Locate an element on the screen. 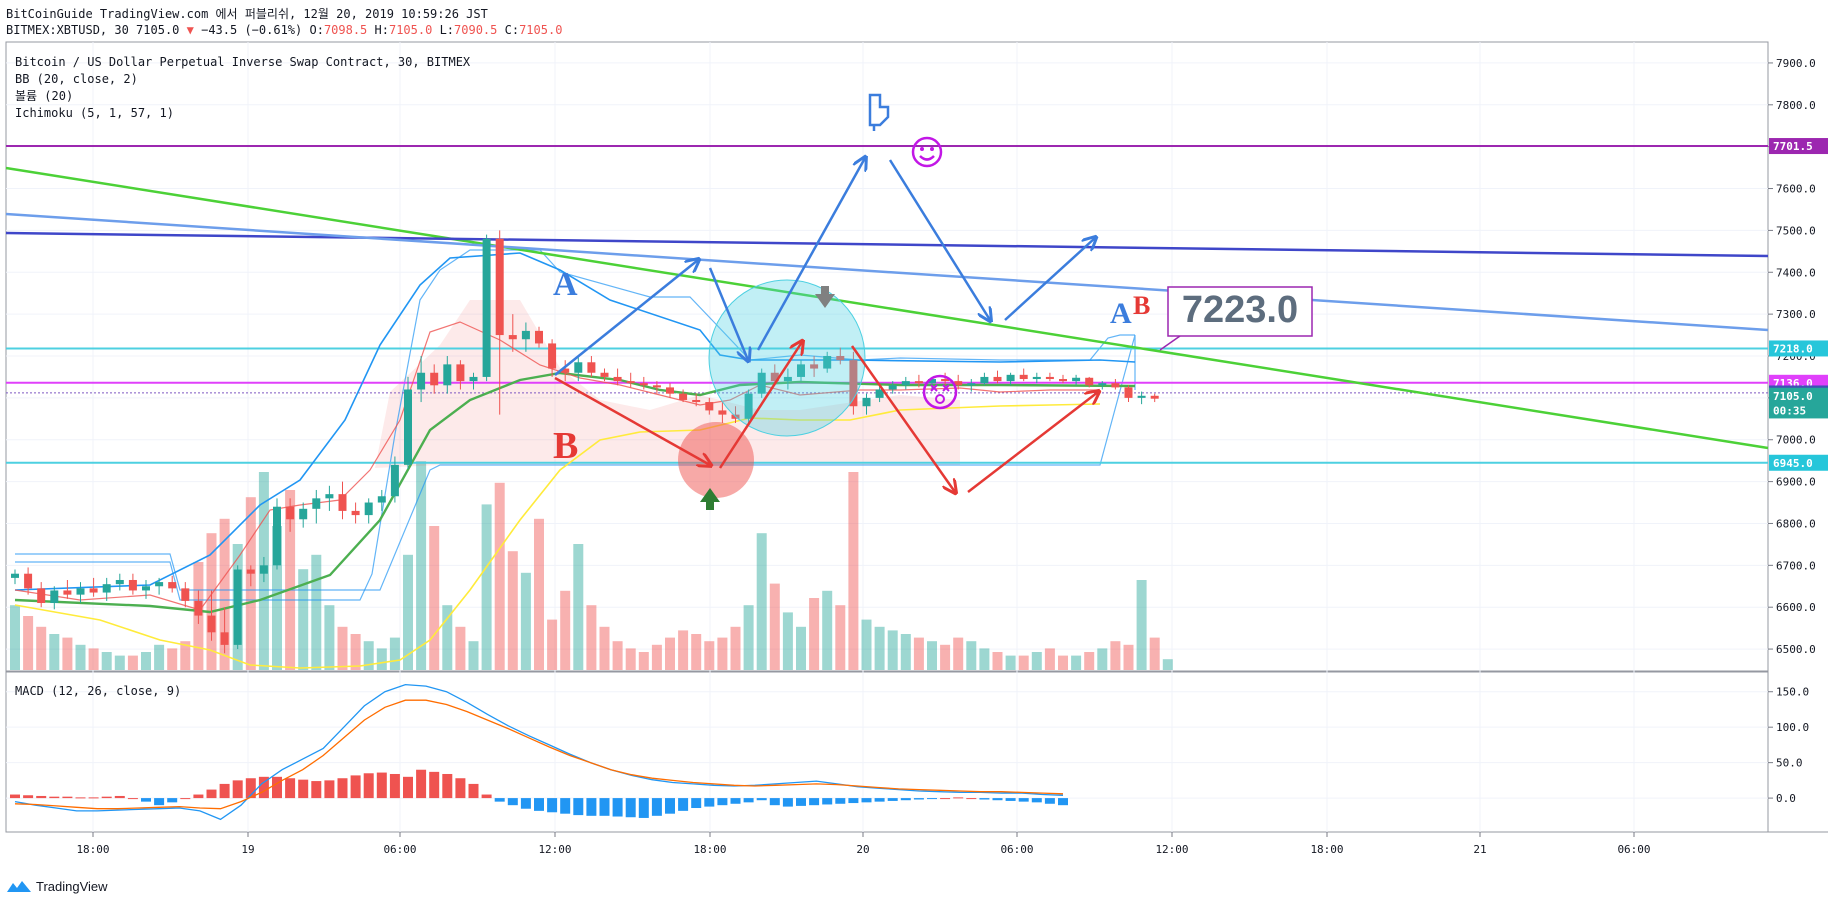 Image resolution: width=1828 pixels, height=898 pixels. macd-tick-label: 100.0 is located at coordinates (1792, 727).